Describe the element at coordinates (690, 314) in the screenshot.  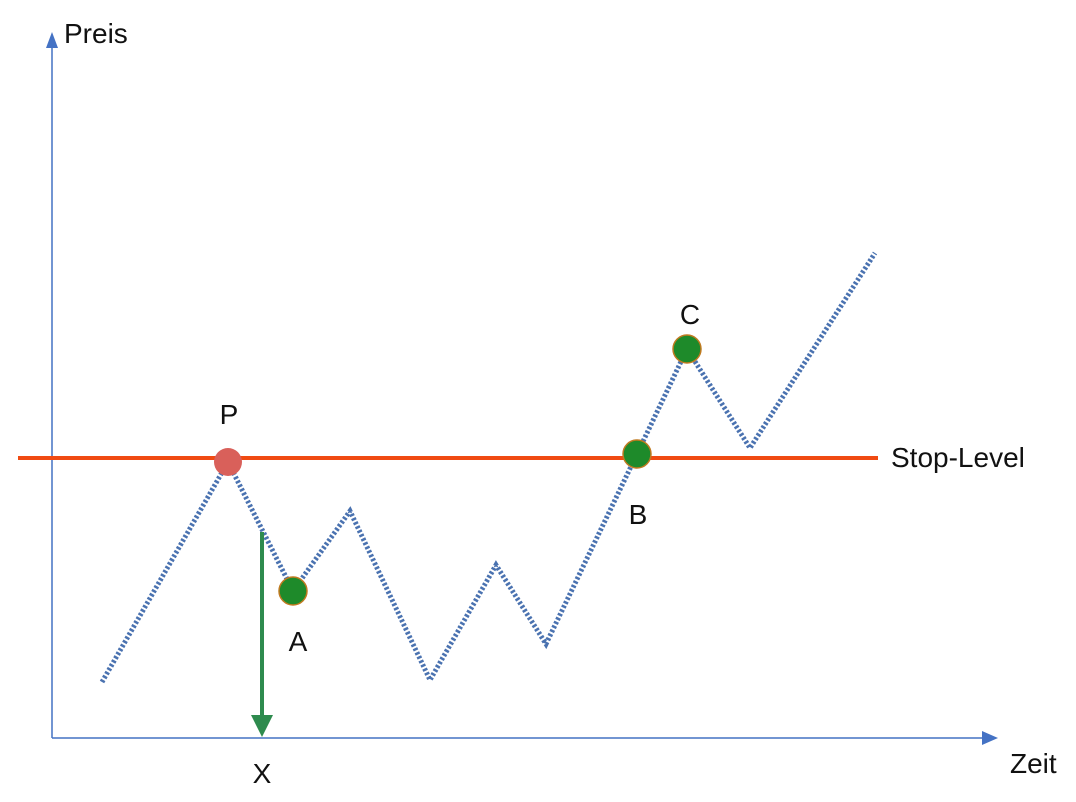
I see `point-c-label: C` at that location.